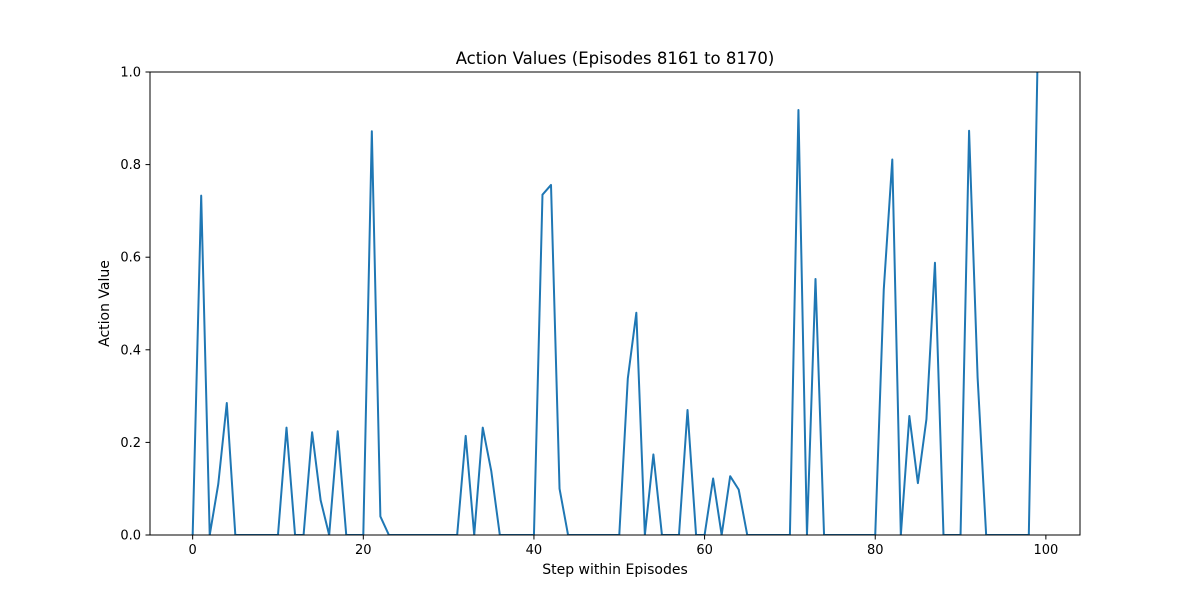 The image size is (1200, 600). What do you see at coordinates (130, 536) in the screenshot?
I see `y-tick-label: 0.0` at bounding box center [130, 536].